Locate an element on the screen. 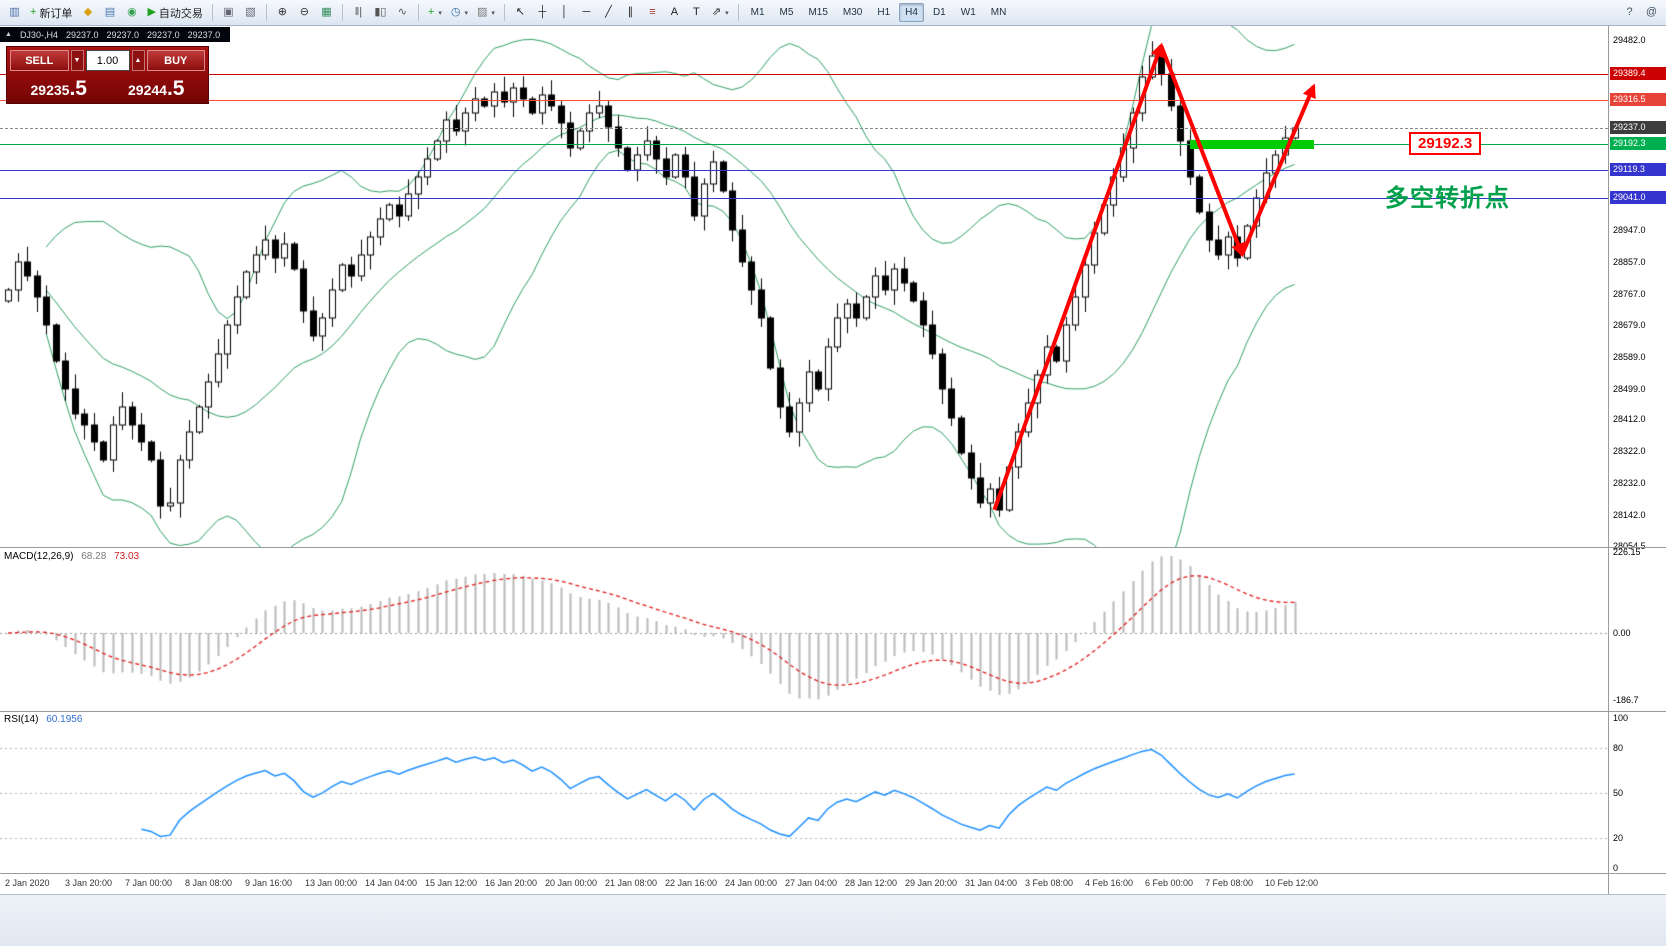 This screenshot has height=946, width=1666. chart-collapse-icon: ▲ is located at coordinates (8, 34).